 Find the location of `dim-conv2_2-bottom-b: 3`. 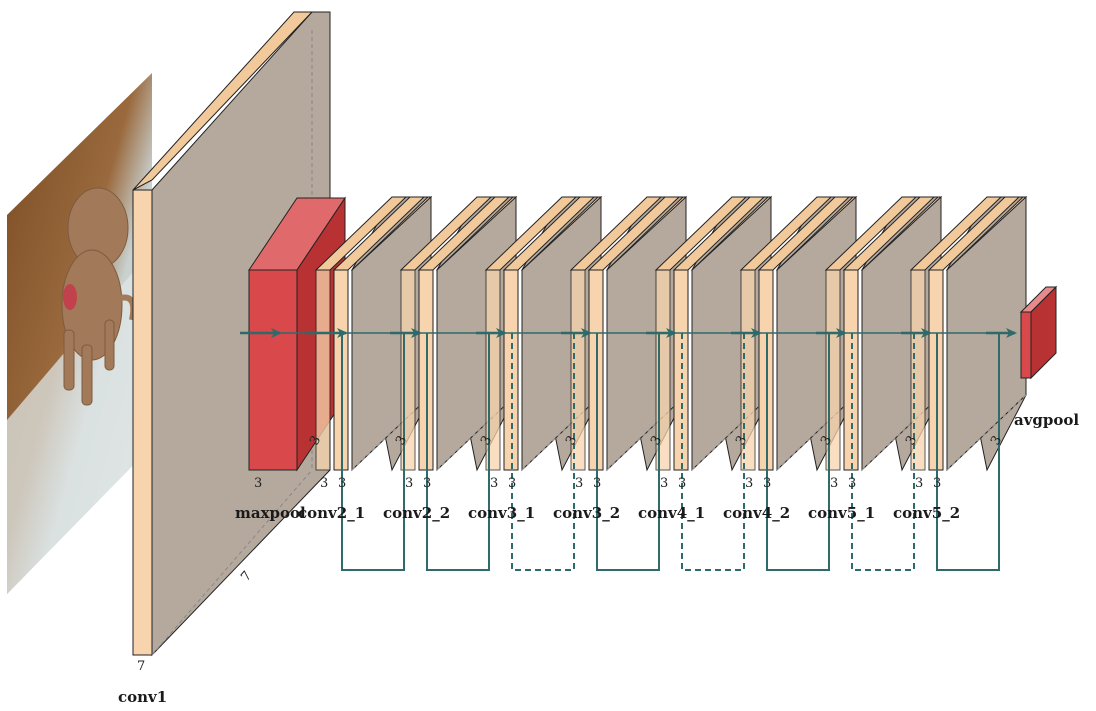

dim-conv2_2-bottom-b: 3 is located at coordinates (427, 483).